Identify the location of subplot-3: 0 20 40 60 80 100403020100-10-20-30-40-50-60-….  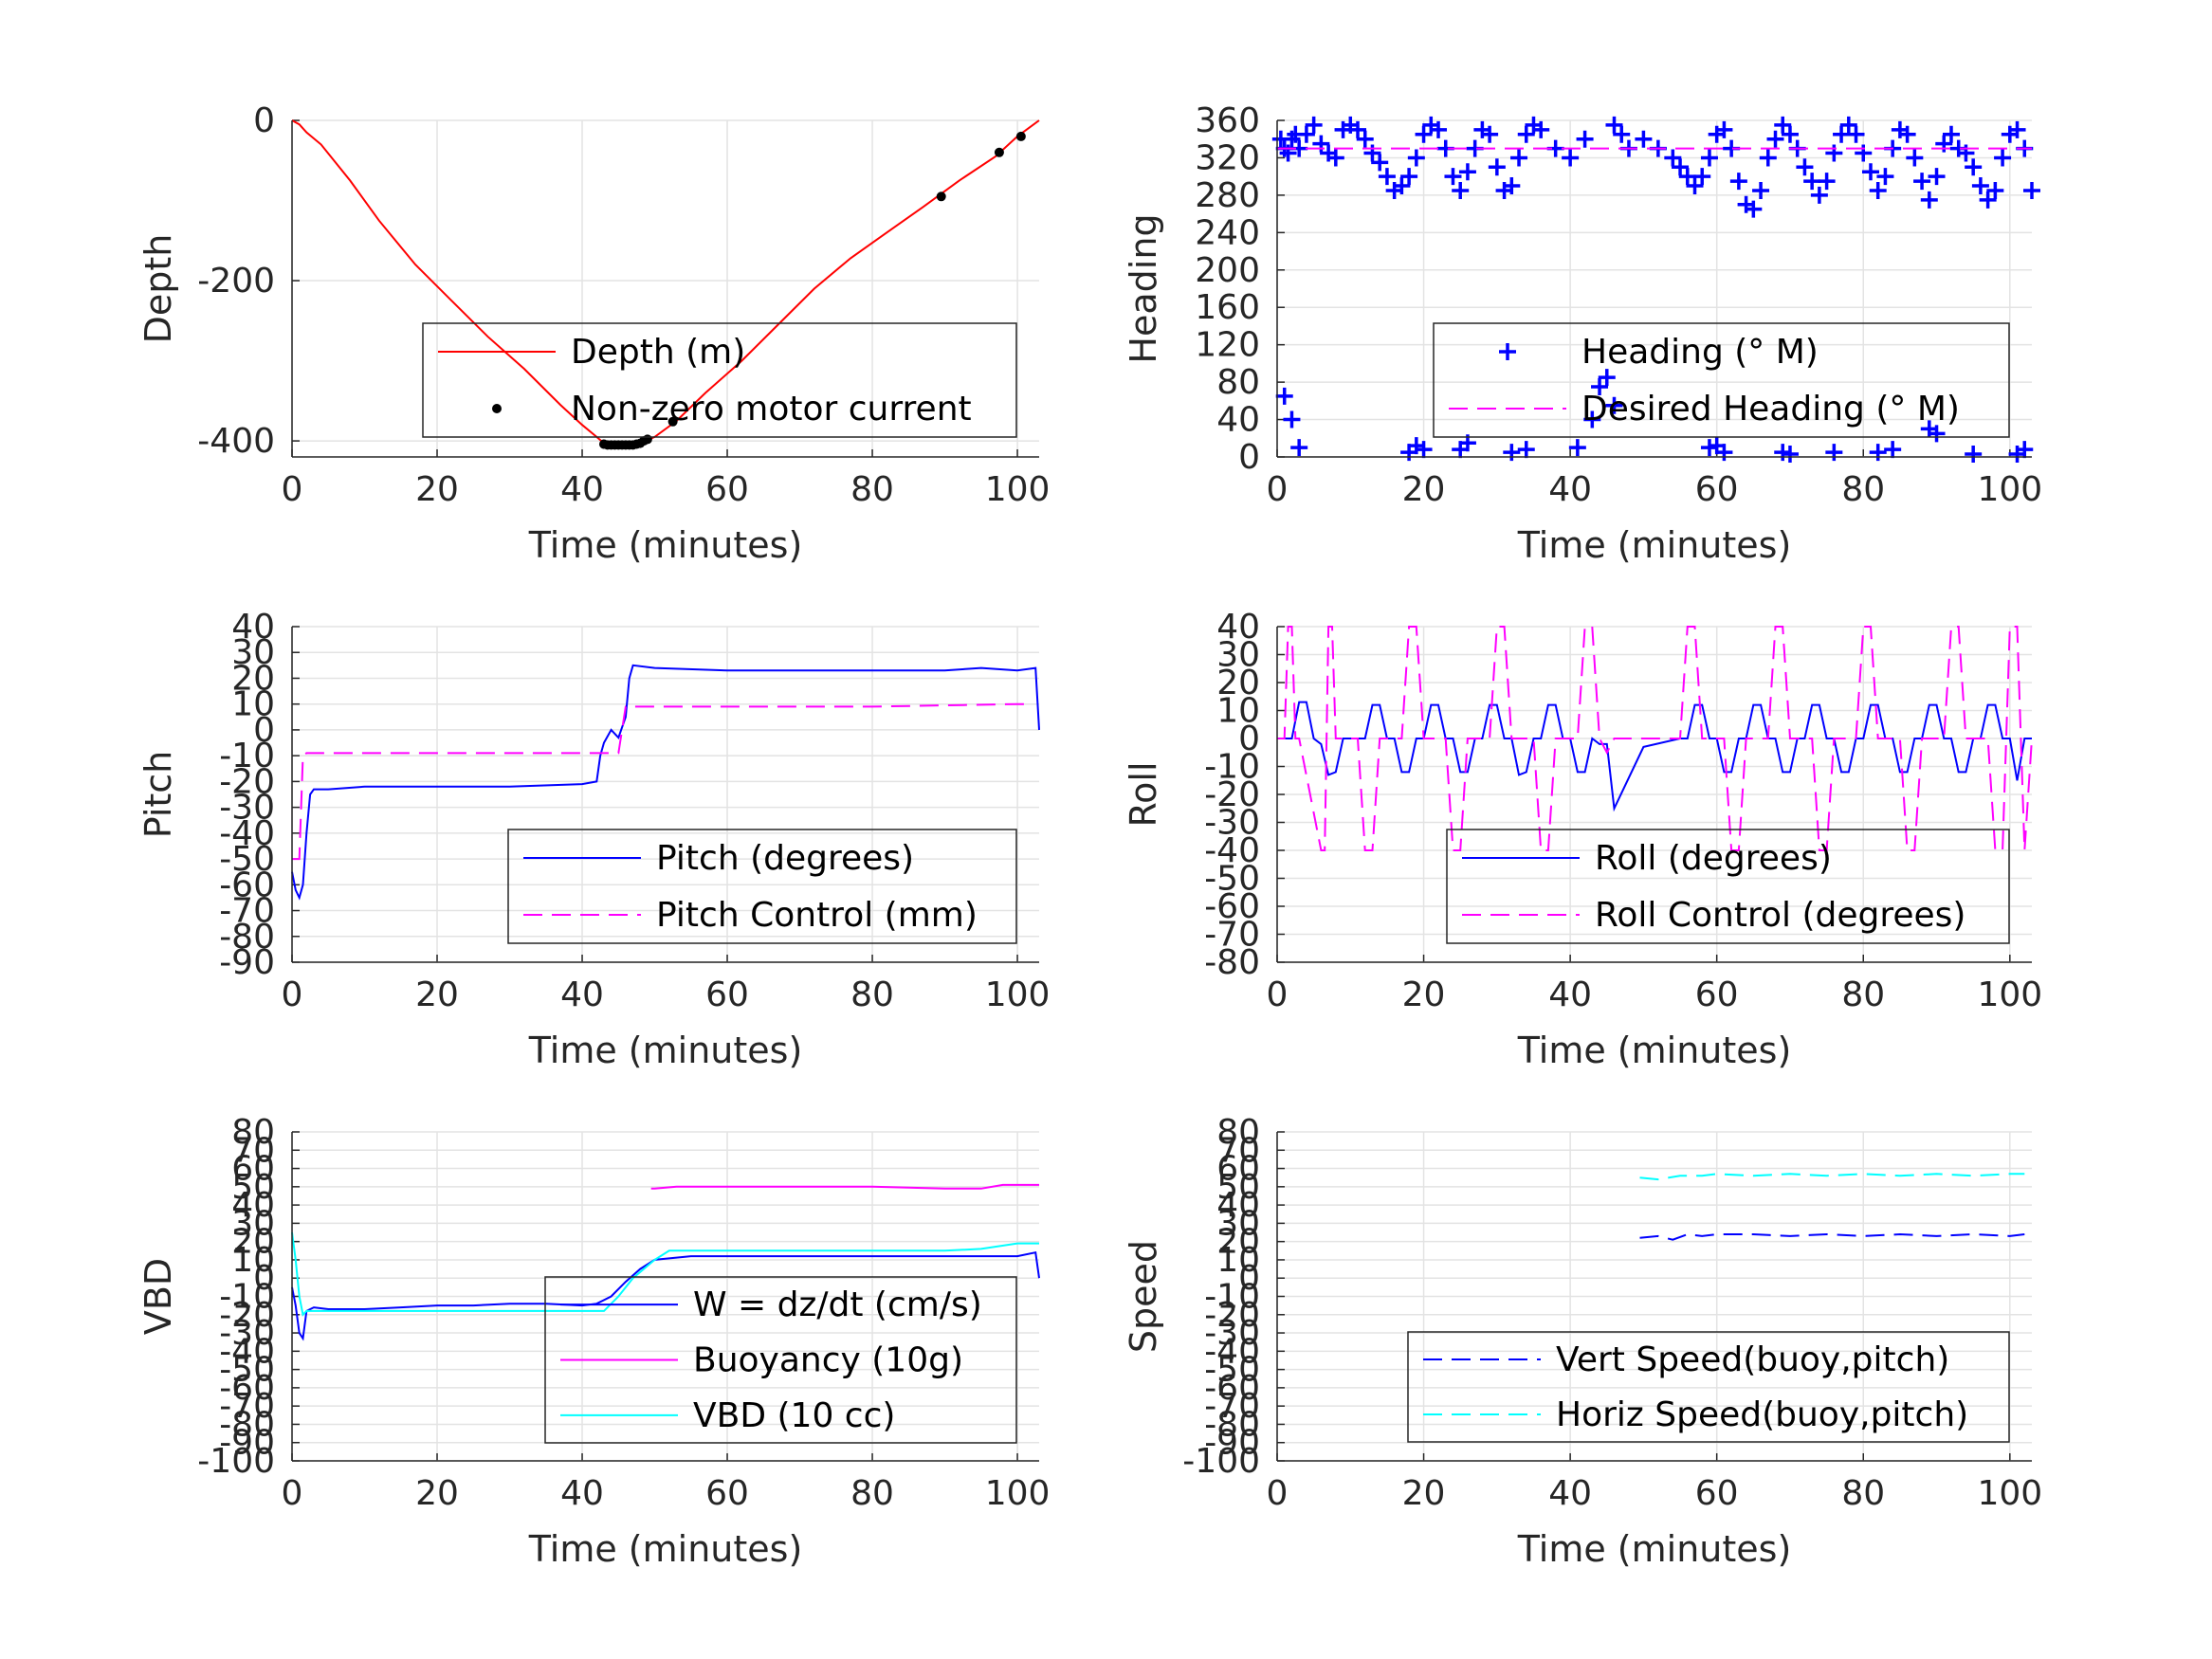
(593, 839).